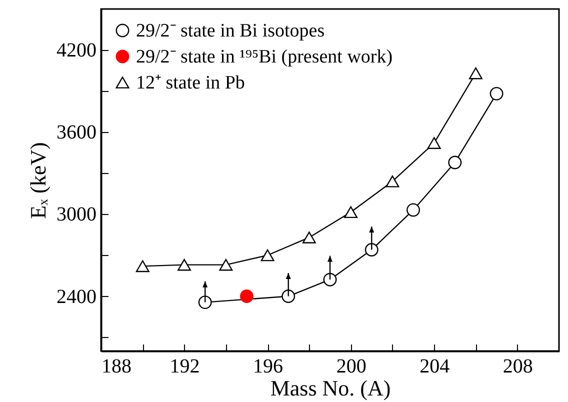 The height and width of the screenshot is (402, 568). What do you see at coordinates (330, 388) in the screenshot?
I see `x-axis-title: Mass No. (A)` at bounding box center [330, 388].